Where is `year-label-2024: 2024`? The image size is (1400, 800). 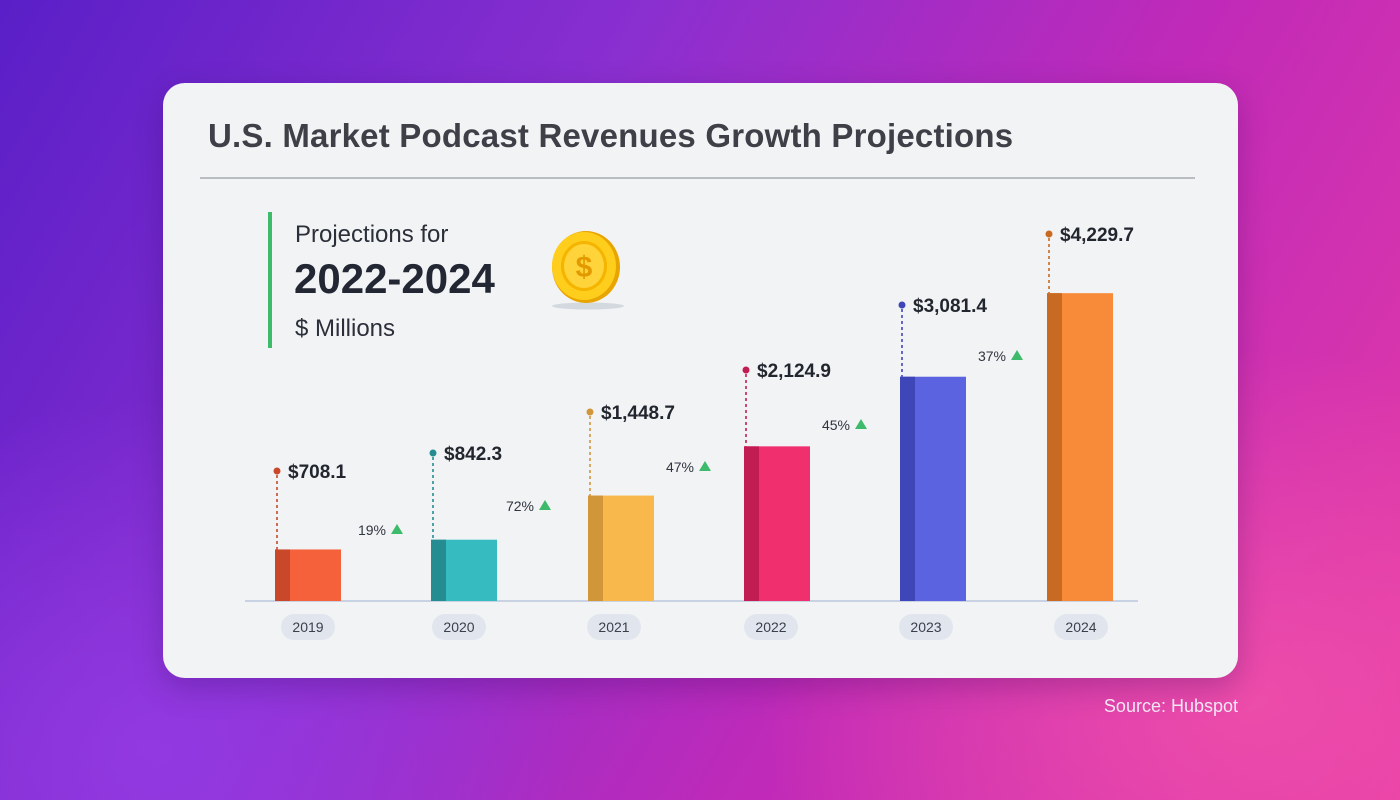
year-label-2024: 2024 is located at coordinates (1080, 627).